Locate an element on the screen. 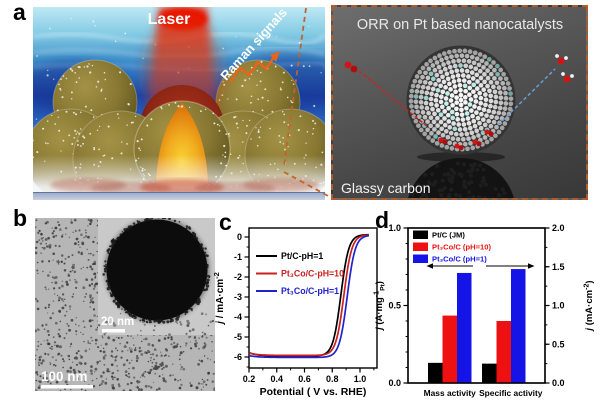 This screenshot has width=600, height=417. c-x-tick-label: 0.8 is located at coordinates (332, 379).